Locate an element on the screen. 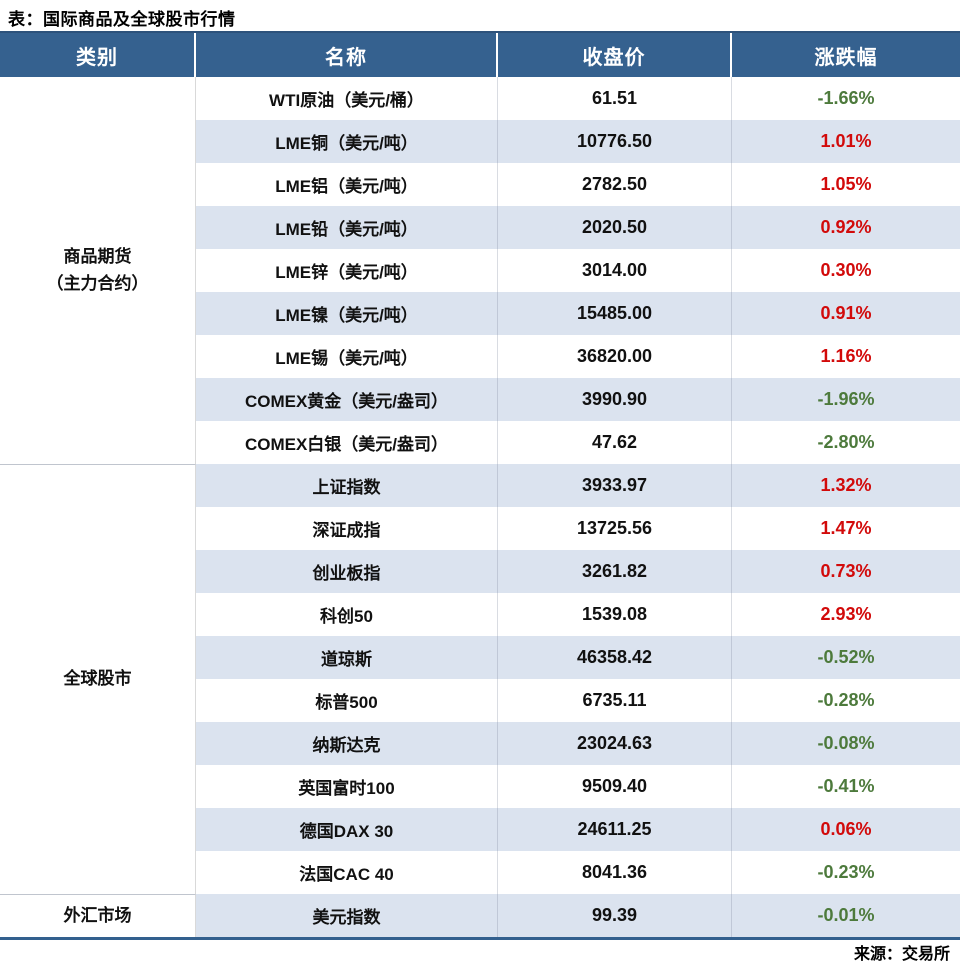 The height and width of the screenshot is (969, 960). category-cell: 商品期货 （主力合约） is located at coordinates (98, 270).